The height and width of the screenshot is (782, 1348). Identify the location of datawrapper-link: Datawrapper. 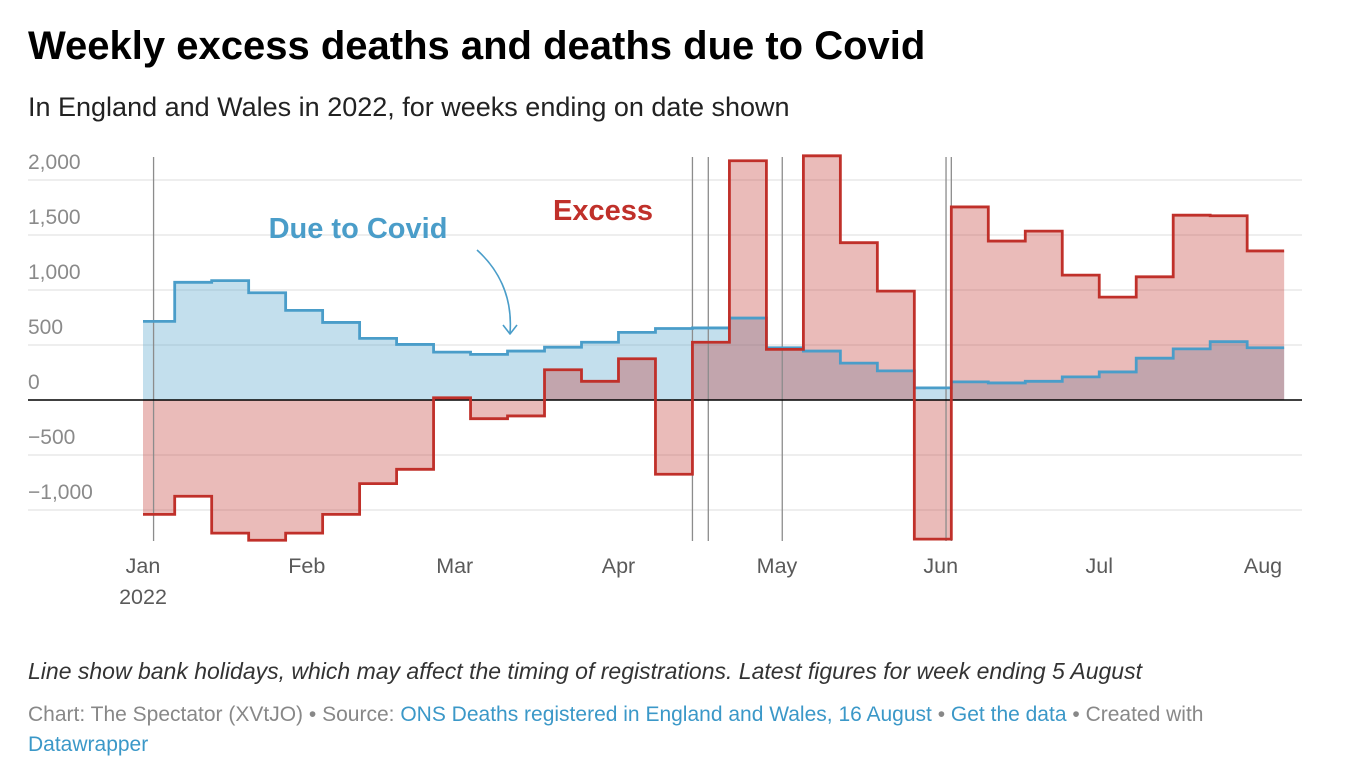
(88, 744).